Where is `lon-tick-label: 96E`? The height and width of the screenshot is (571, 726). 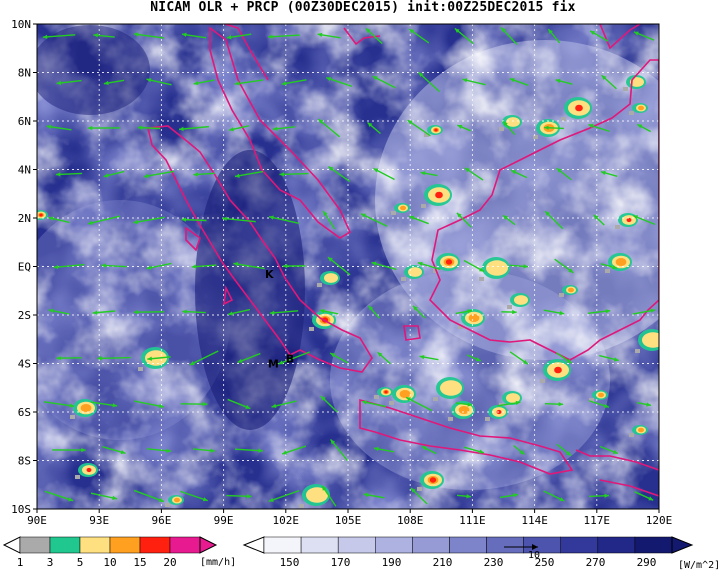
lon-tick-label: 96E is located at coordinates (161, 520).